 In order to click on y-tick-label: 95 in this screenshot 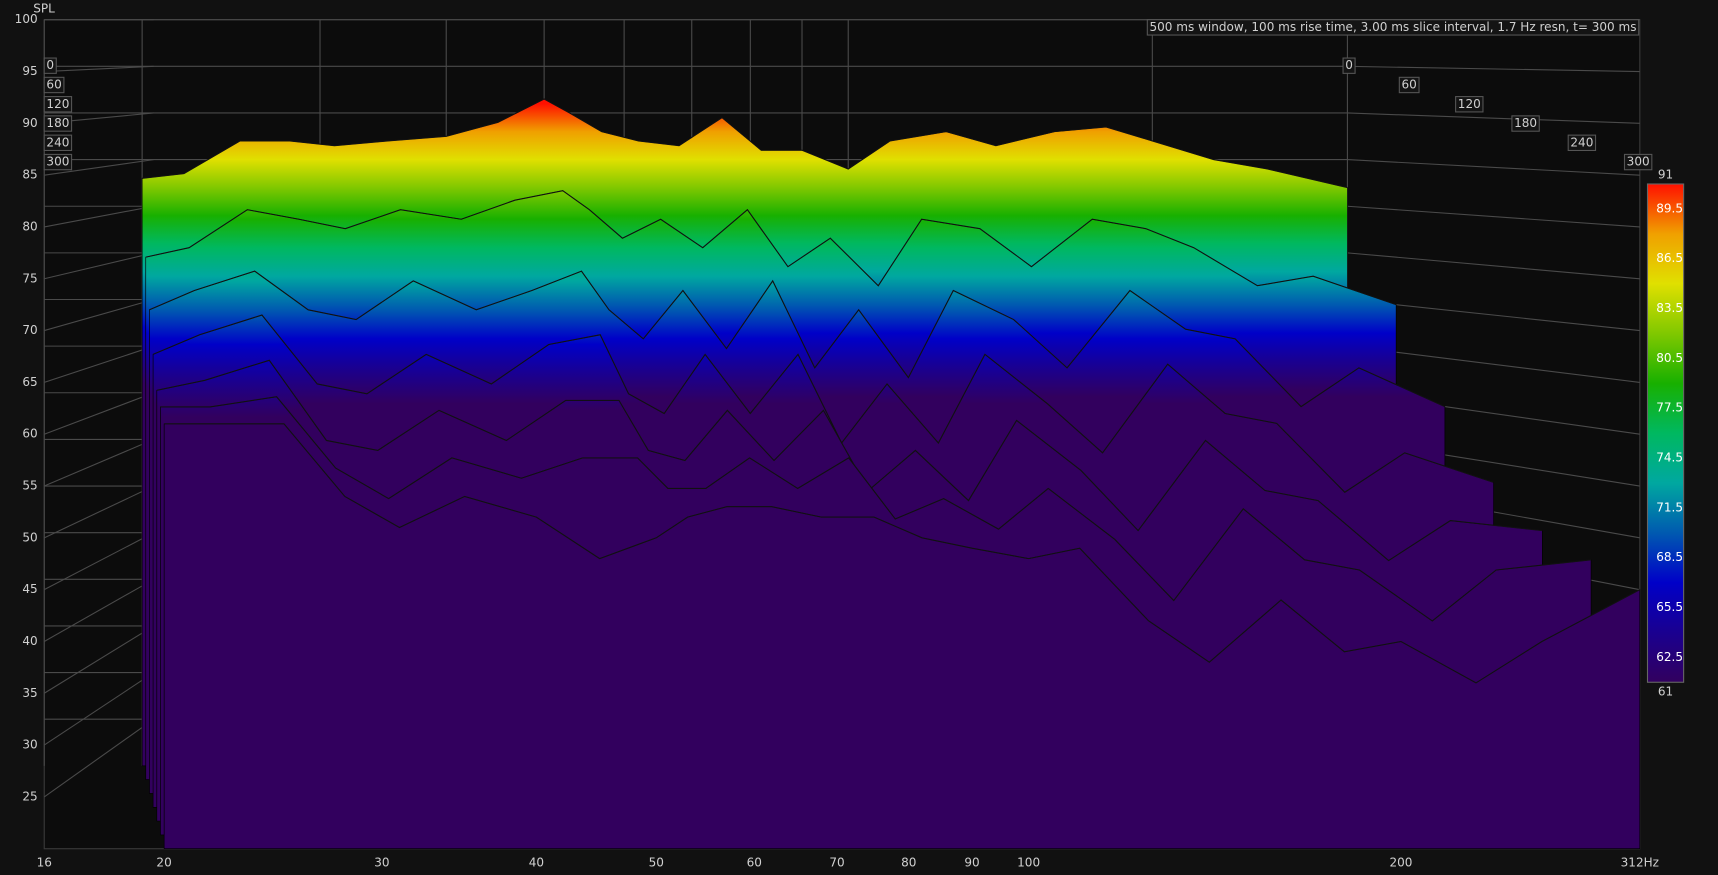, I will do `click(29, 71)`.